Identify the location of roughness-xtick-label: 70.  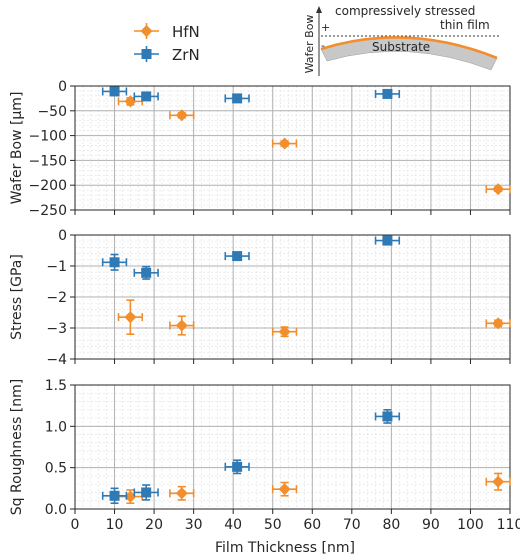
(352, 525).